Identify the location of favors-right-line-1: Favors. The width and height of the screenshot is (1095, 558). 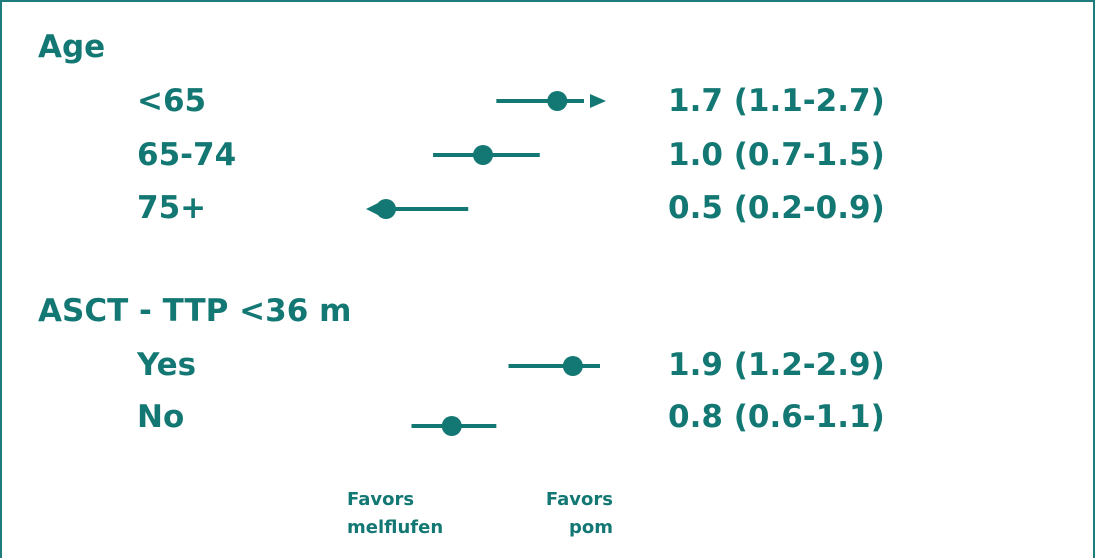
(567, 500).